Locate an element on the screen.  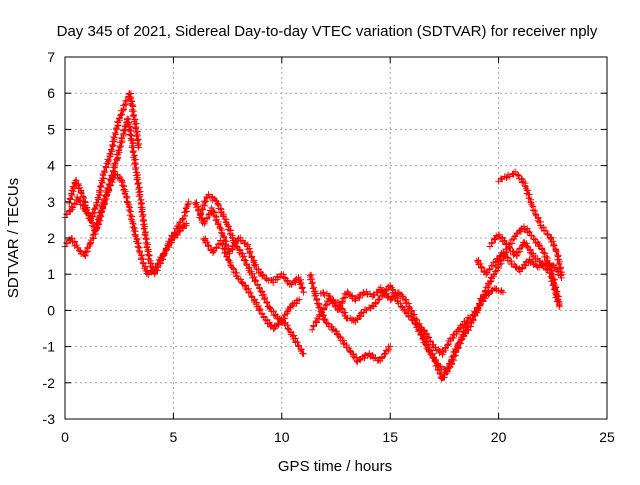
y-tick-label: 3 is located at coordinates (51, 202).